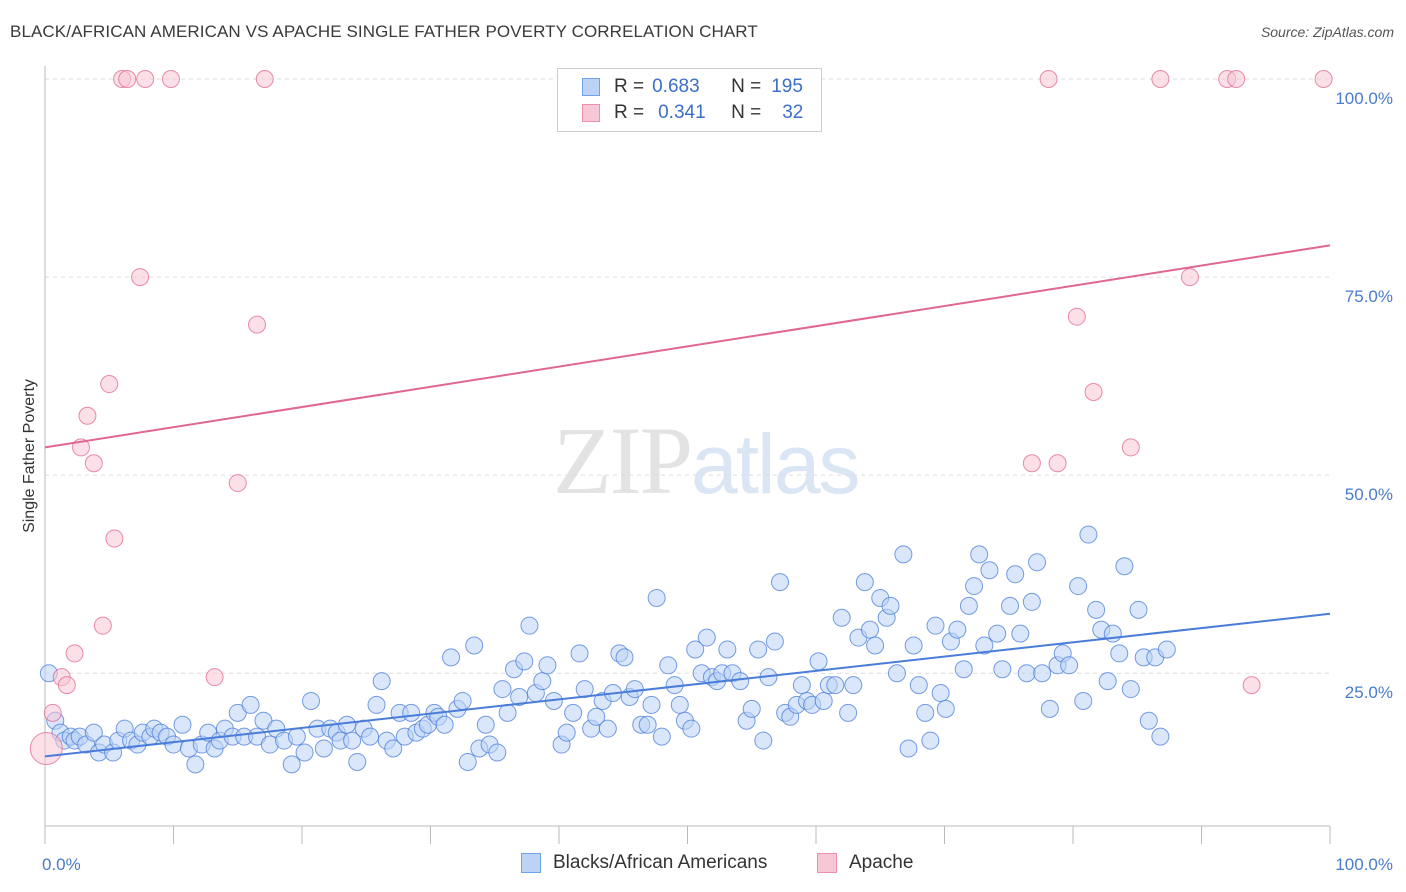  Describe the element at coordinates (629, 112) in the screenshot. I see `stats-r-label: R =` at that location.